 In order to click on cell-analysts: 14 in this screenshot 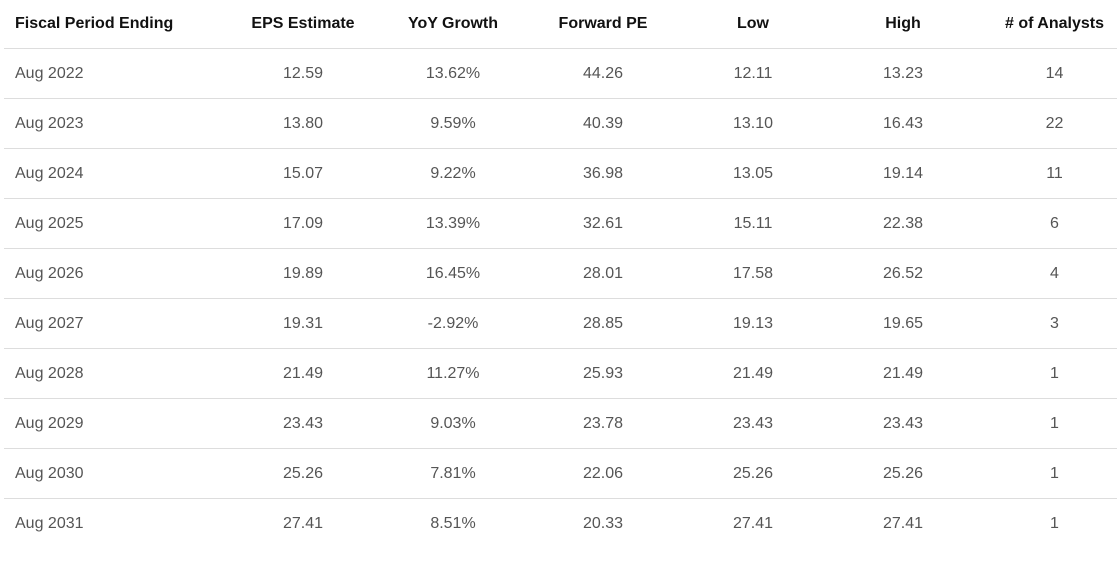, I will do `click(1054, 73)`.